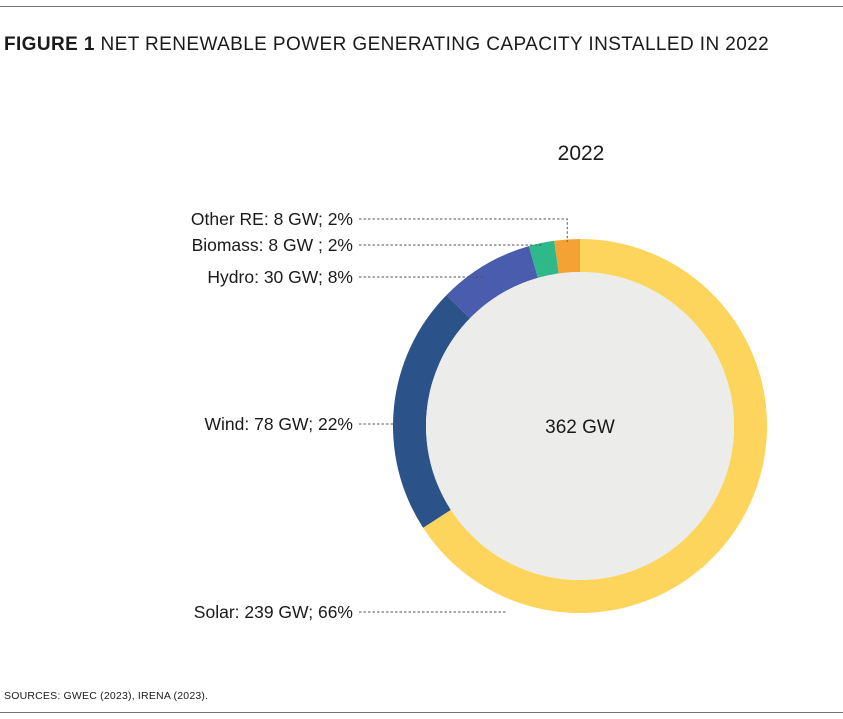  I want to click on label-hydro: Hydro: 30 GW; 8%, so click(280, 277).